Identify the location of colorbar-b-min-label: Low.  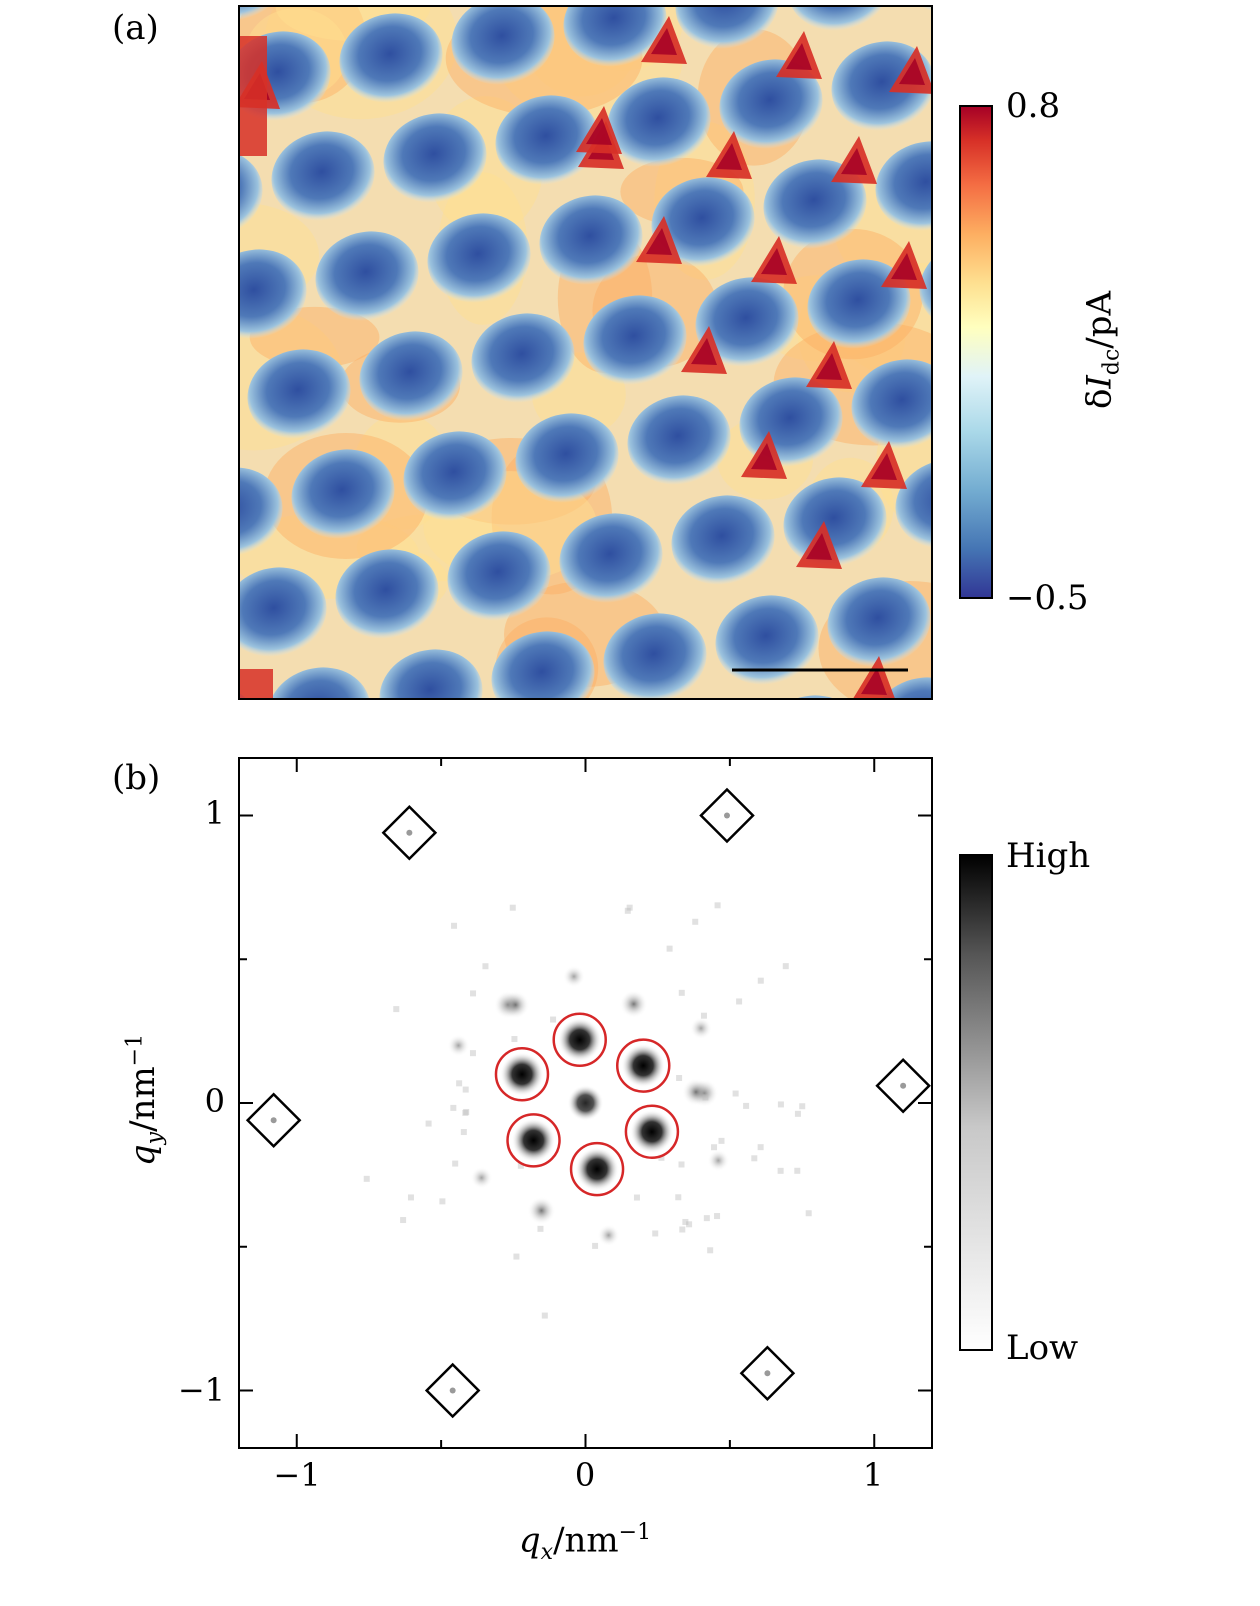
(1042, 1348).